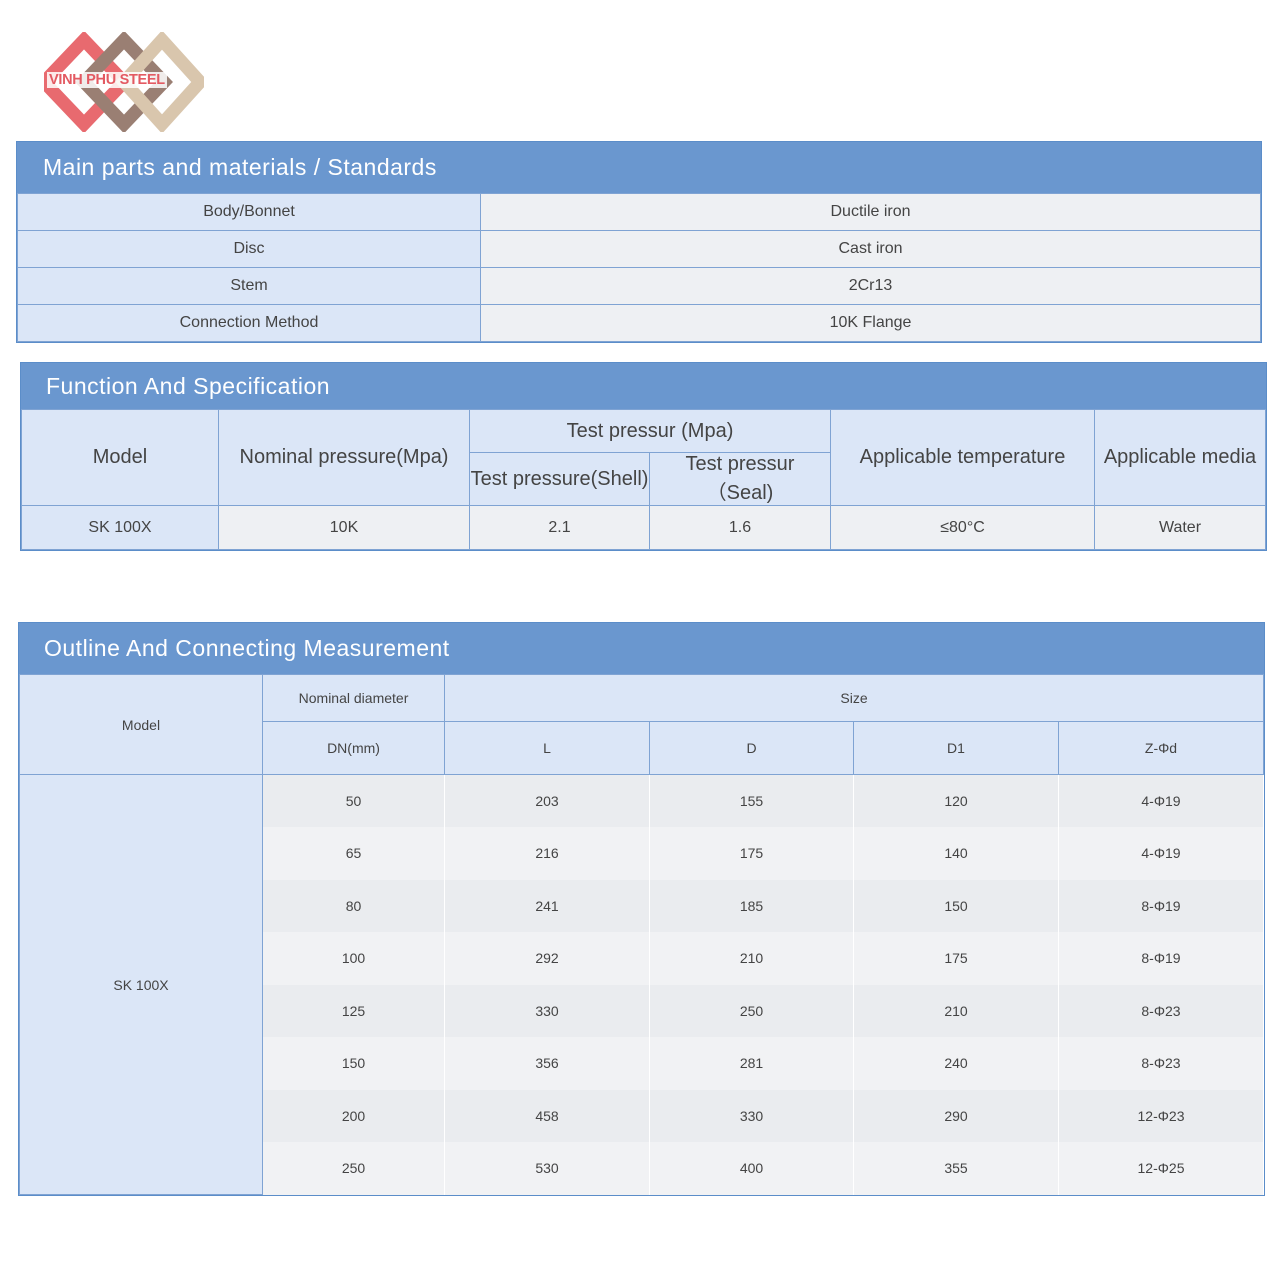 This screenshot has height=1280, width=1280. Describe the element at coordinates (1161, 1168) in the screenshot. I see `cell-z: 12-Φ25` at that location.